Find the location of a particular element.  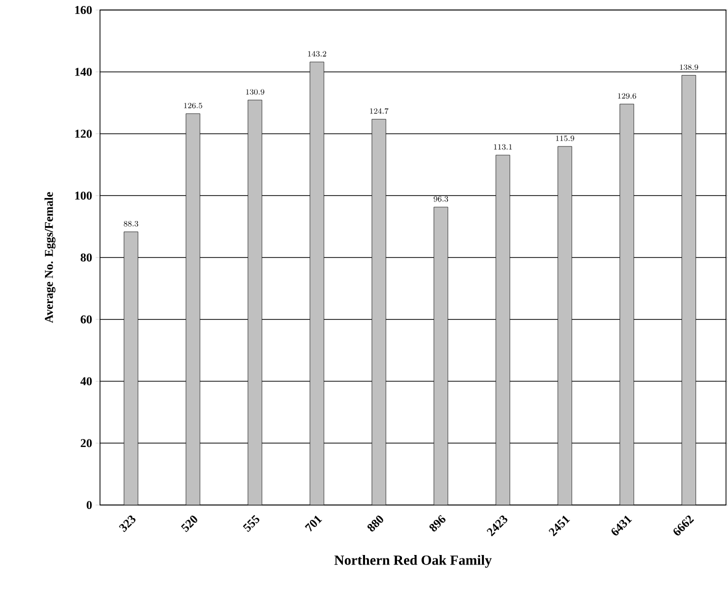

x-tick-label: 6662 is located at coordinates (684, 526).